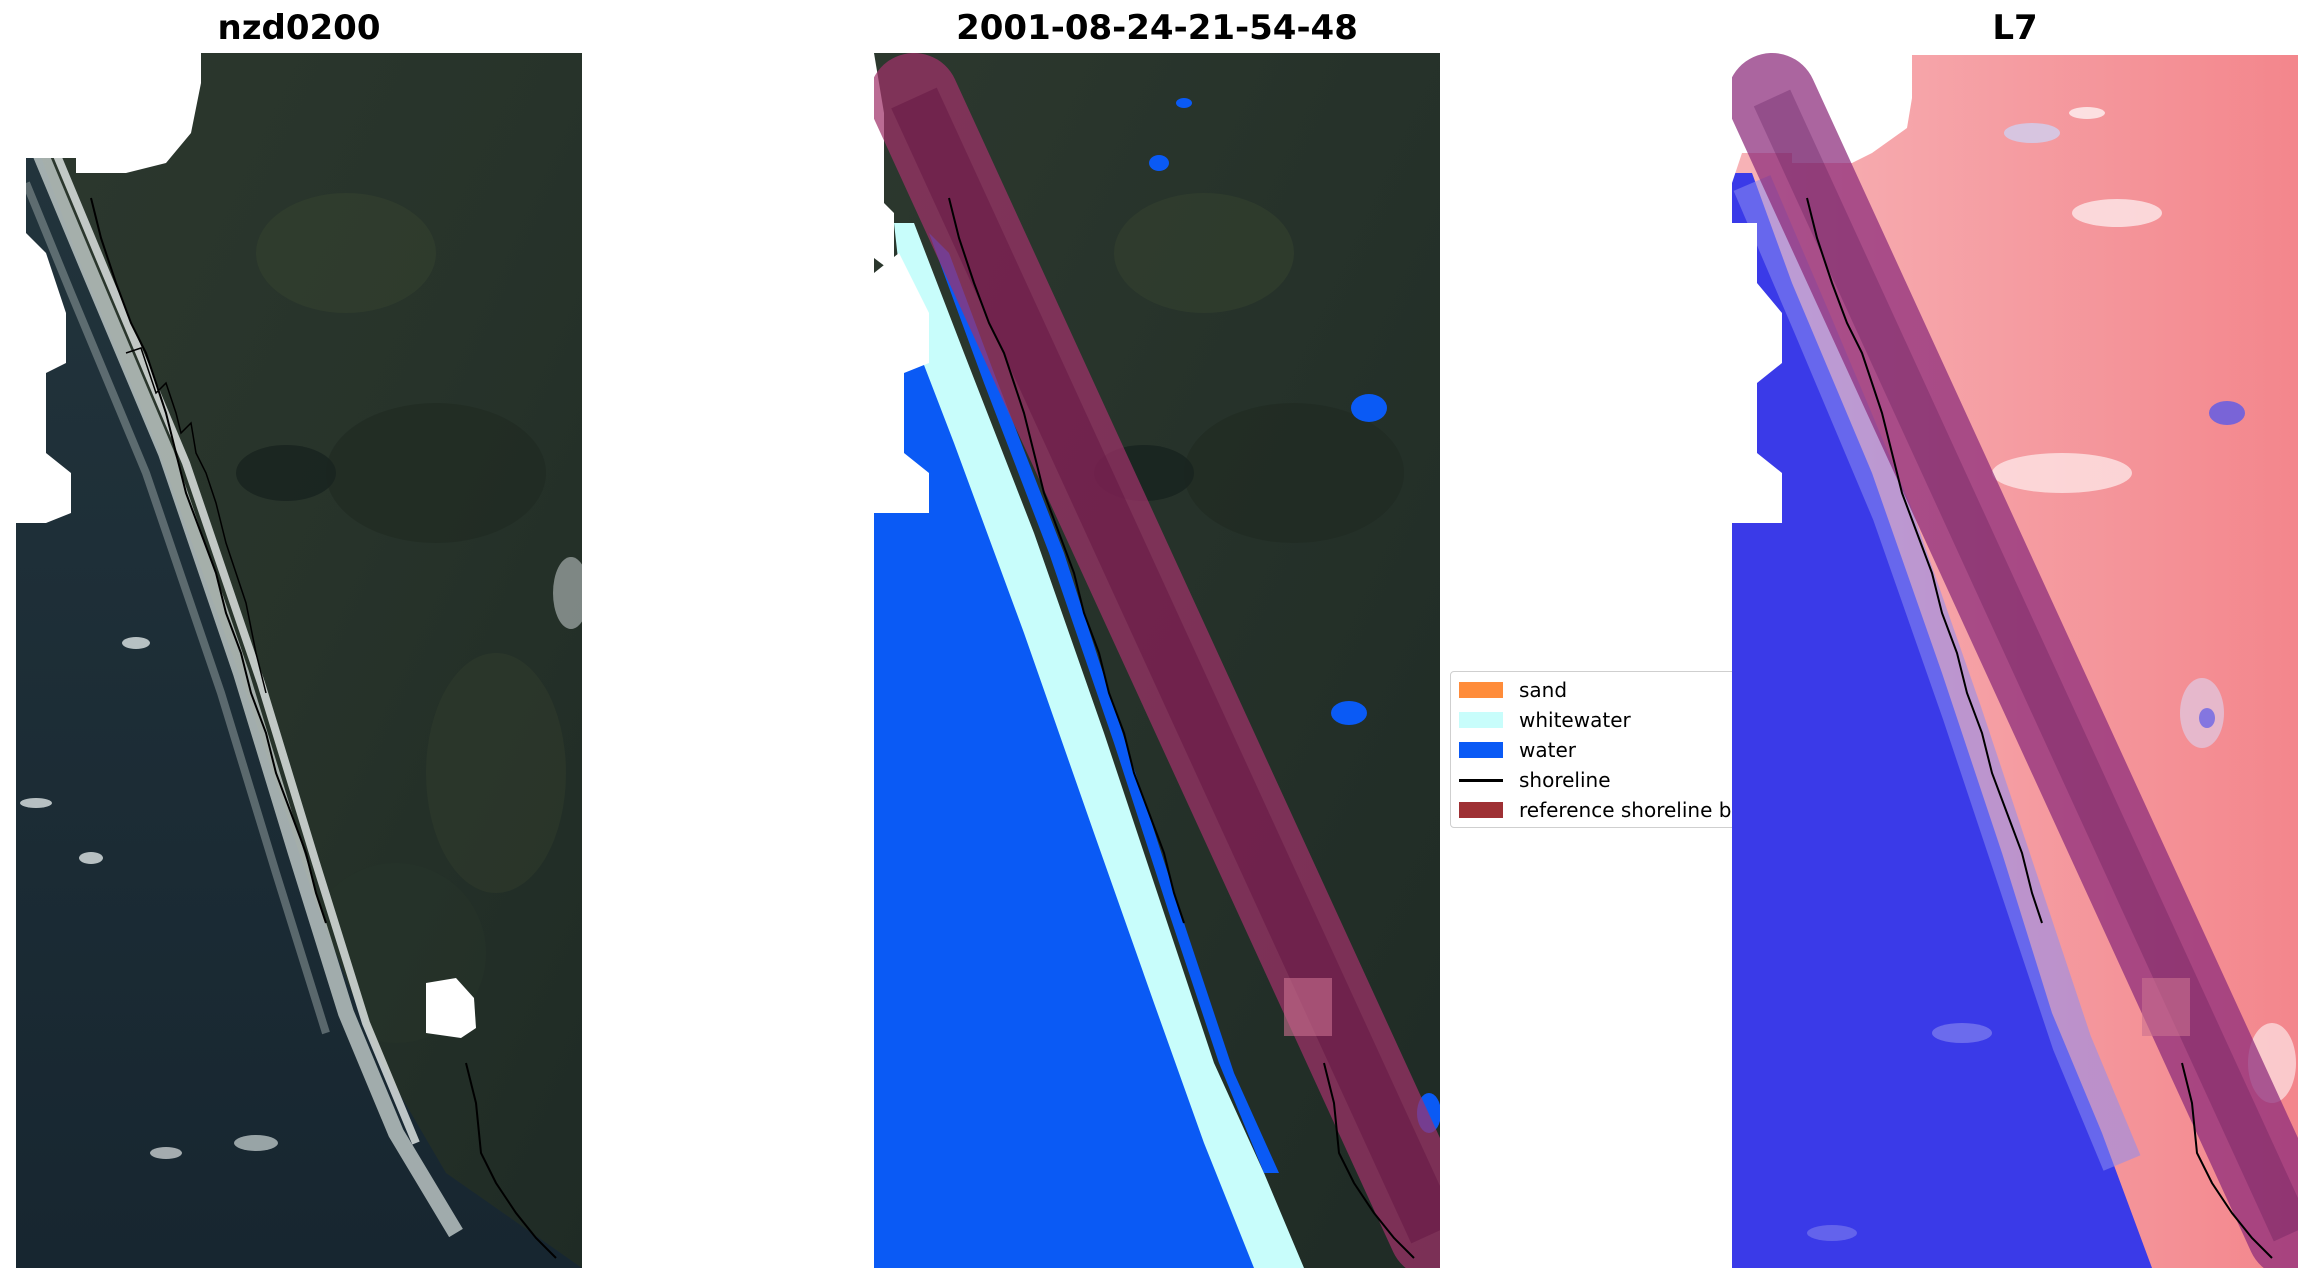 This screenshot has height=1283, width=2309. Describe the element at coordinates (1481, 810) in the screenshot. I see `legend-swatch-reference-buffer` at that location.